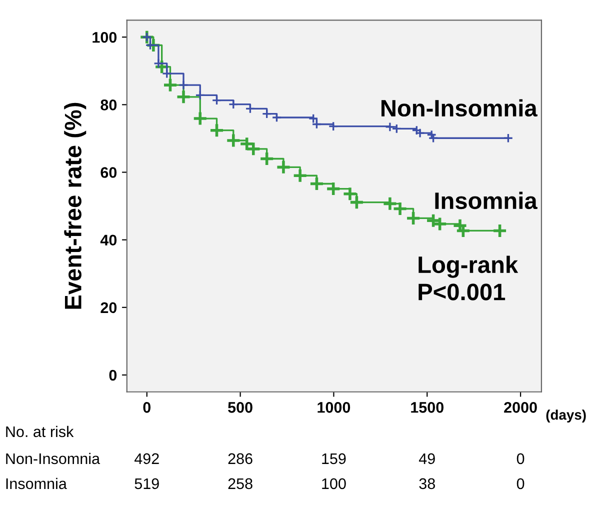 This screenshot has width=616, height=505. Describe the element at coordinates (108, 308) in the screenshot. I see `y-tick-label: 20` at that location.